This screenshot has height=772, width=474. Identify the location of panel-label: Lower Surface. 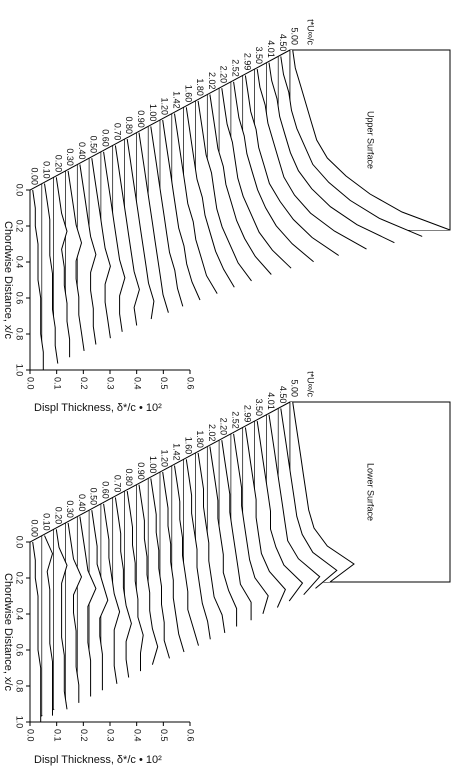
(371, 492).